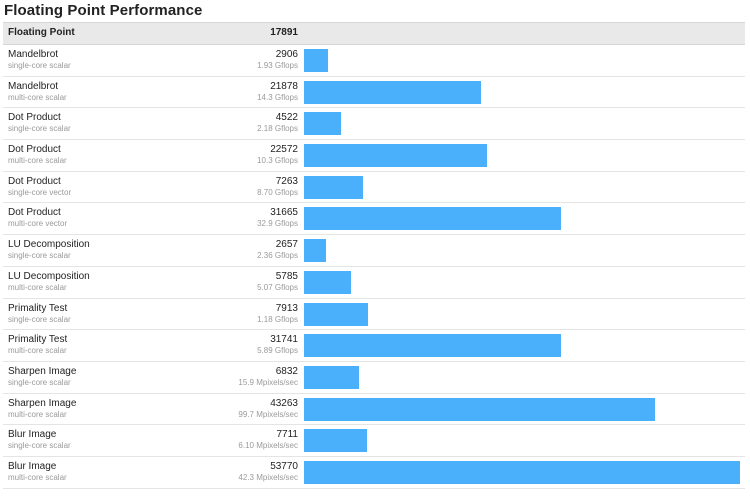 The image size is (750, 499). What do you see at coordinates (287, 435) in the screenshot?
I see `benchmark-score: 7711` at bounding box center [287, 435].